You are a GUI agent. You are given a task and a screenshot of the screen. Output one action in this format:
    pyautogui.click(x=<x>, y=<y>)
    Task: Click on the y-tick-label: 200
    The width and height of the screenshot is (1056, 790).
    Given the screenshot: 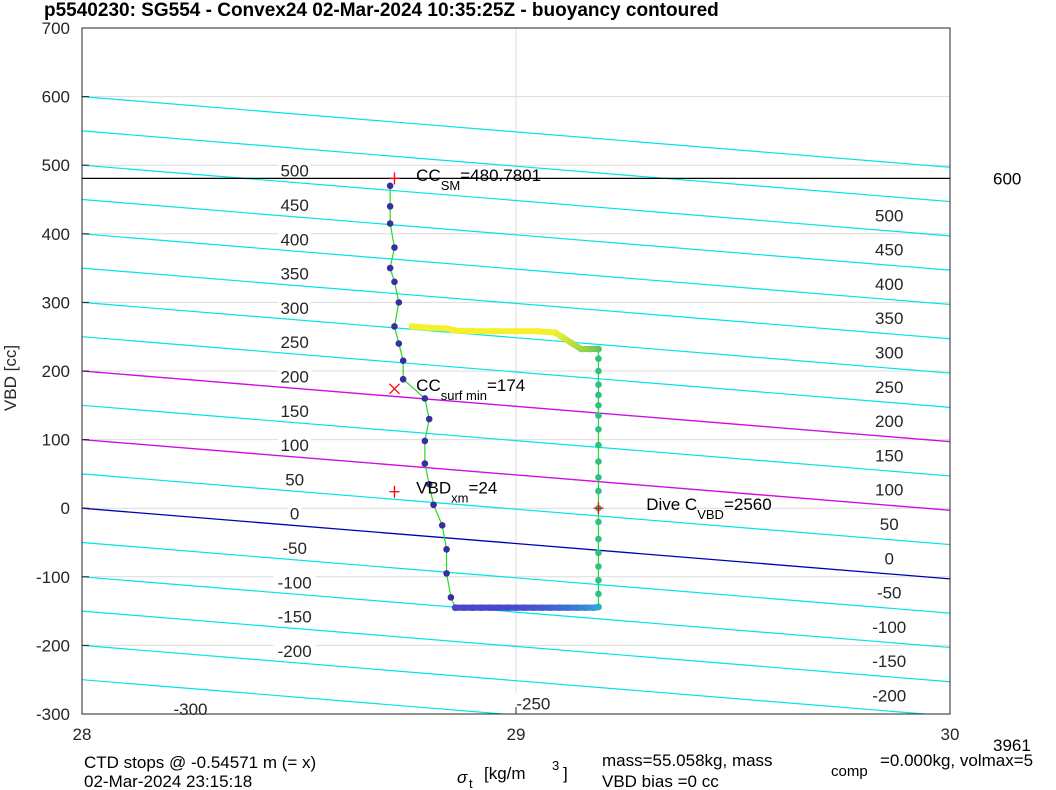 What is the action you would take?
    pyautogui.click(x=56, y=371)
    